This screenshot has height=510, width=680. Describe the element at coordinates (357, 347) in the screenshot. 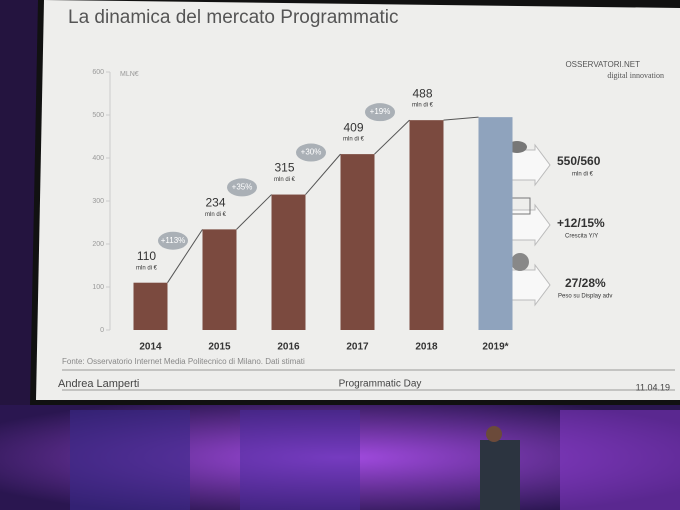

I see `x-tick-label: 2017` at that location.